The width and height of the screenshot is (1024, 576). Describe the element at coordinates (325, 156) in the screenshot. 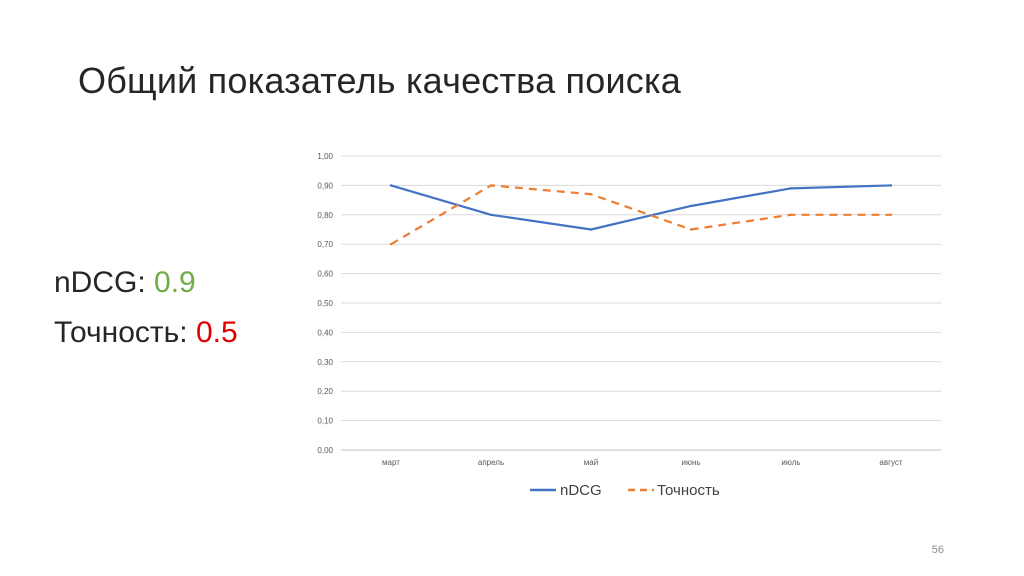

I see `y-tick-label: 1,00` at that location.